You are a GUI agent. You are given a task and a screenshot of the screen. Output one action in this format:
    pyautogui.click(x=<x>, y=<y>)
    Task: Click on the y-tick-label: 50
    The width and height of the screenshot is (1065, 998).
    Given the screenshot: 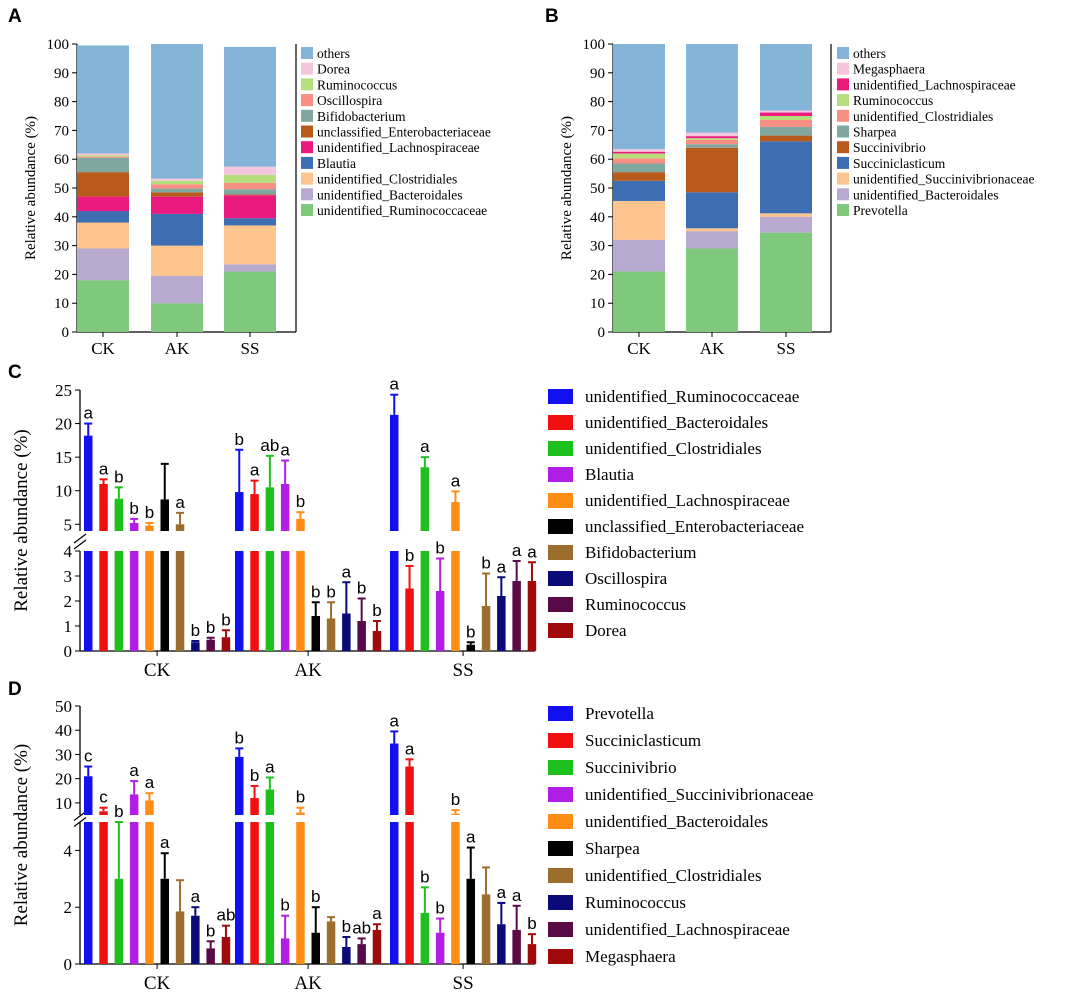 What is the action you would take?
    pyautogui.click(x=61, y=189)
    